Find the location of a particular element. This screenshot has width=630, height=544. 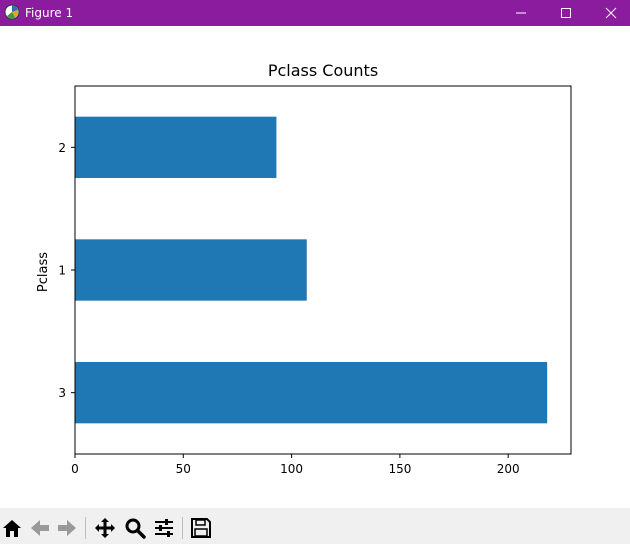

pan-button is located at coordinates (105, 528).